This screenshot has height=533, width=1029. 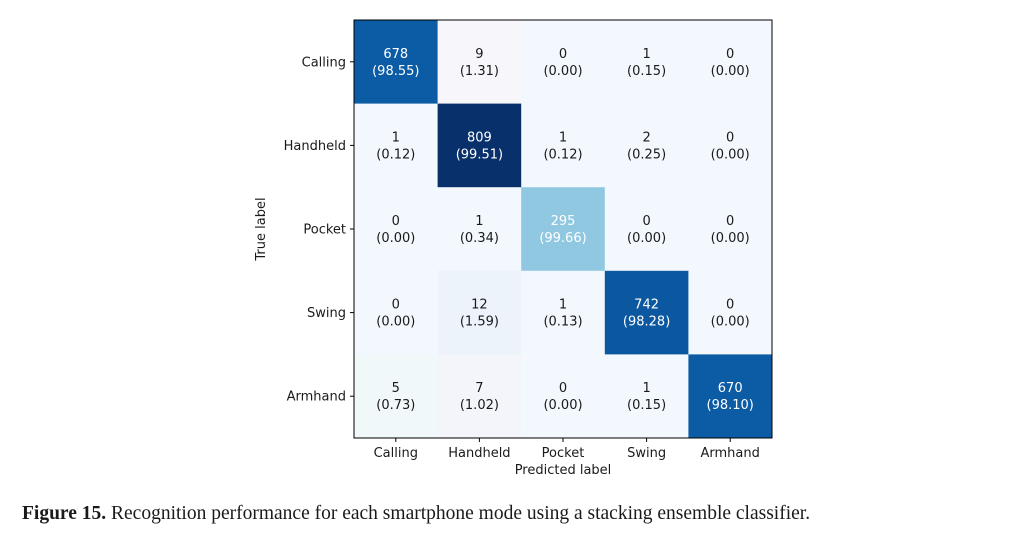 What do you see at coordinates (646, 305) in the screenshot?
I see `cell-count-label: 742` at bounding box center [646, 305].